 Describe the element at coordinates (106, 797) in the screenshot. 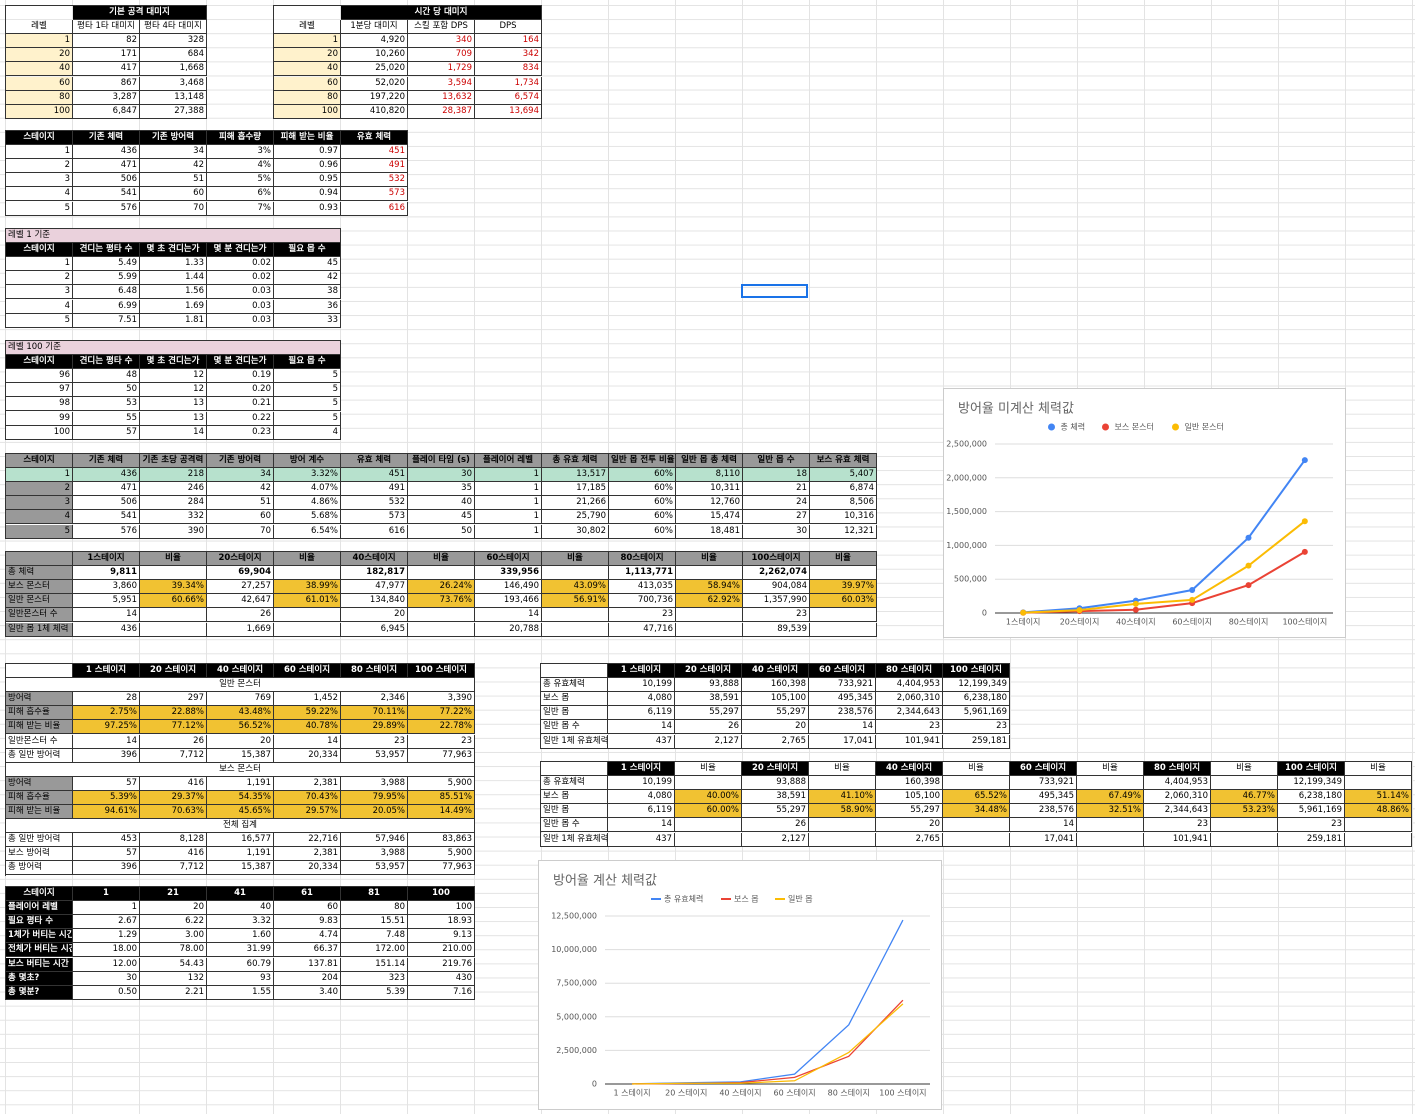

I see `cell: 5.39%` at that location.